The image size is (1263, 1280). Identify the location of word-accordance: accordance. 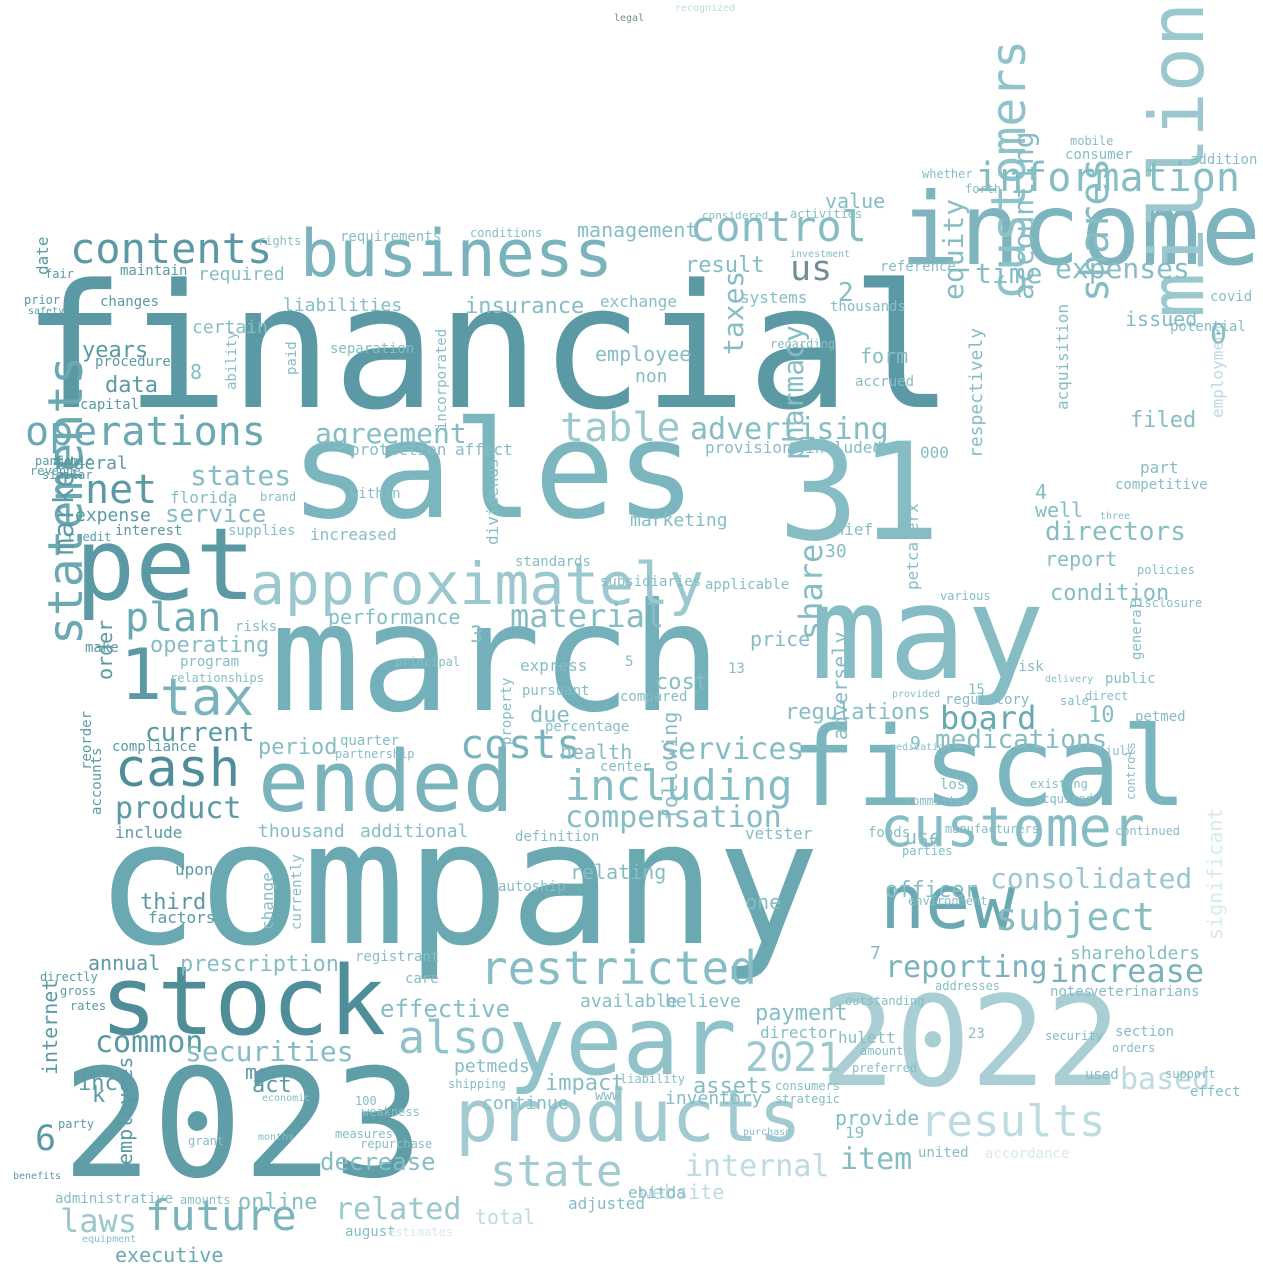
(1027, 1154).